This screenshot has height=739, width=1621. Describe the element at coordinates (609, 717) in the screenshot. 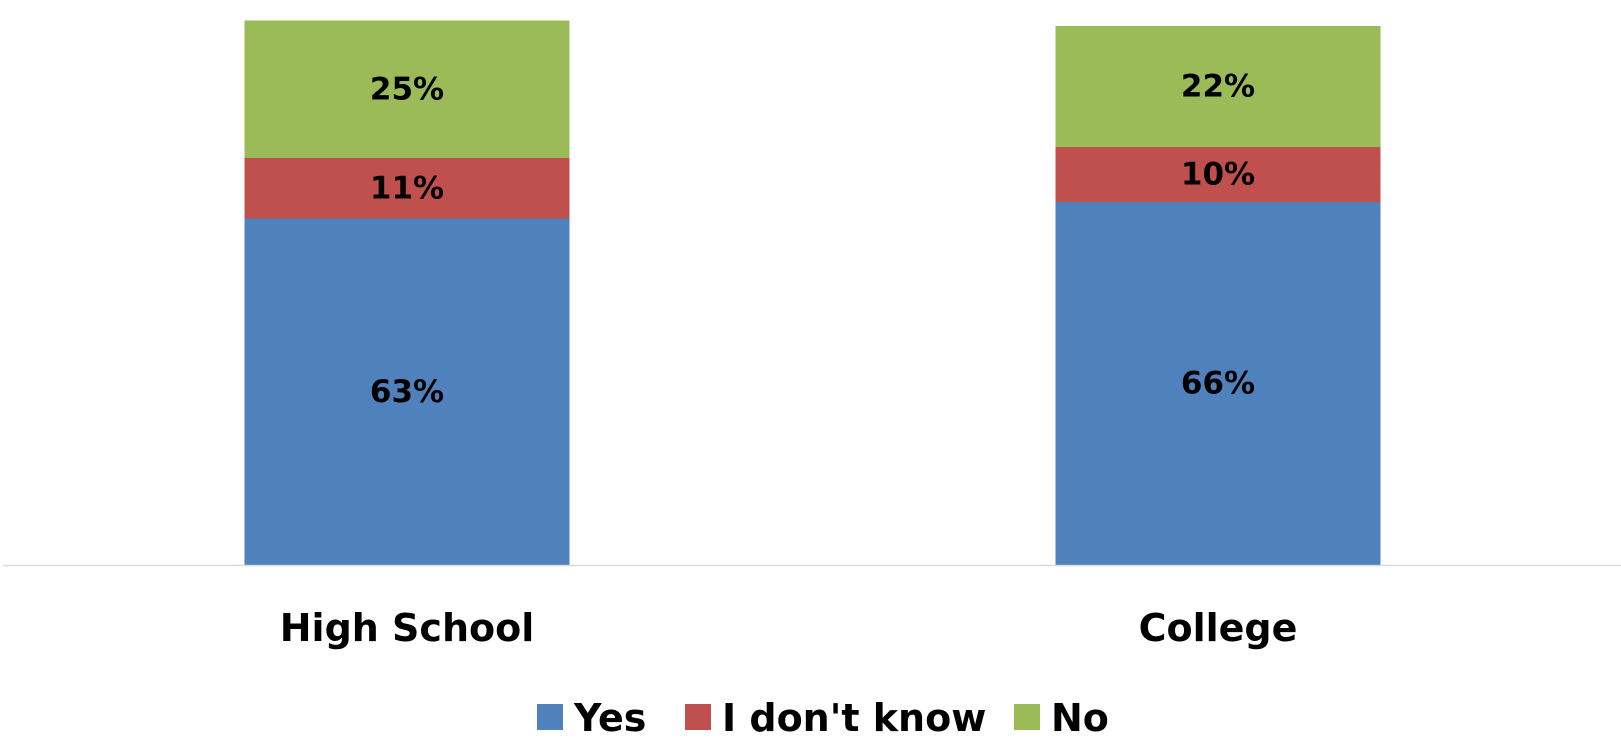

I see `legend-label-yes: Yes` at that location.